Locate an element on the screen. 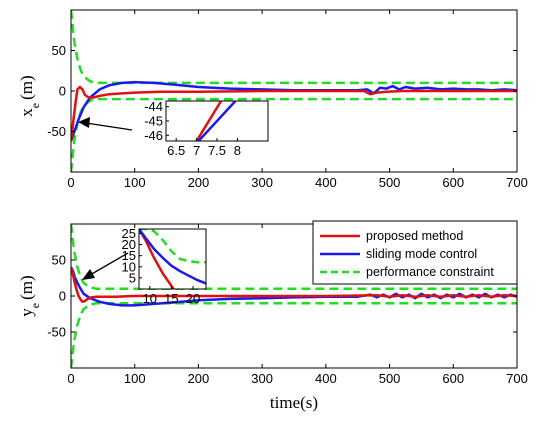  y-axis-label-bottom: ye(m) is located at coordinates (29, 295).